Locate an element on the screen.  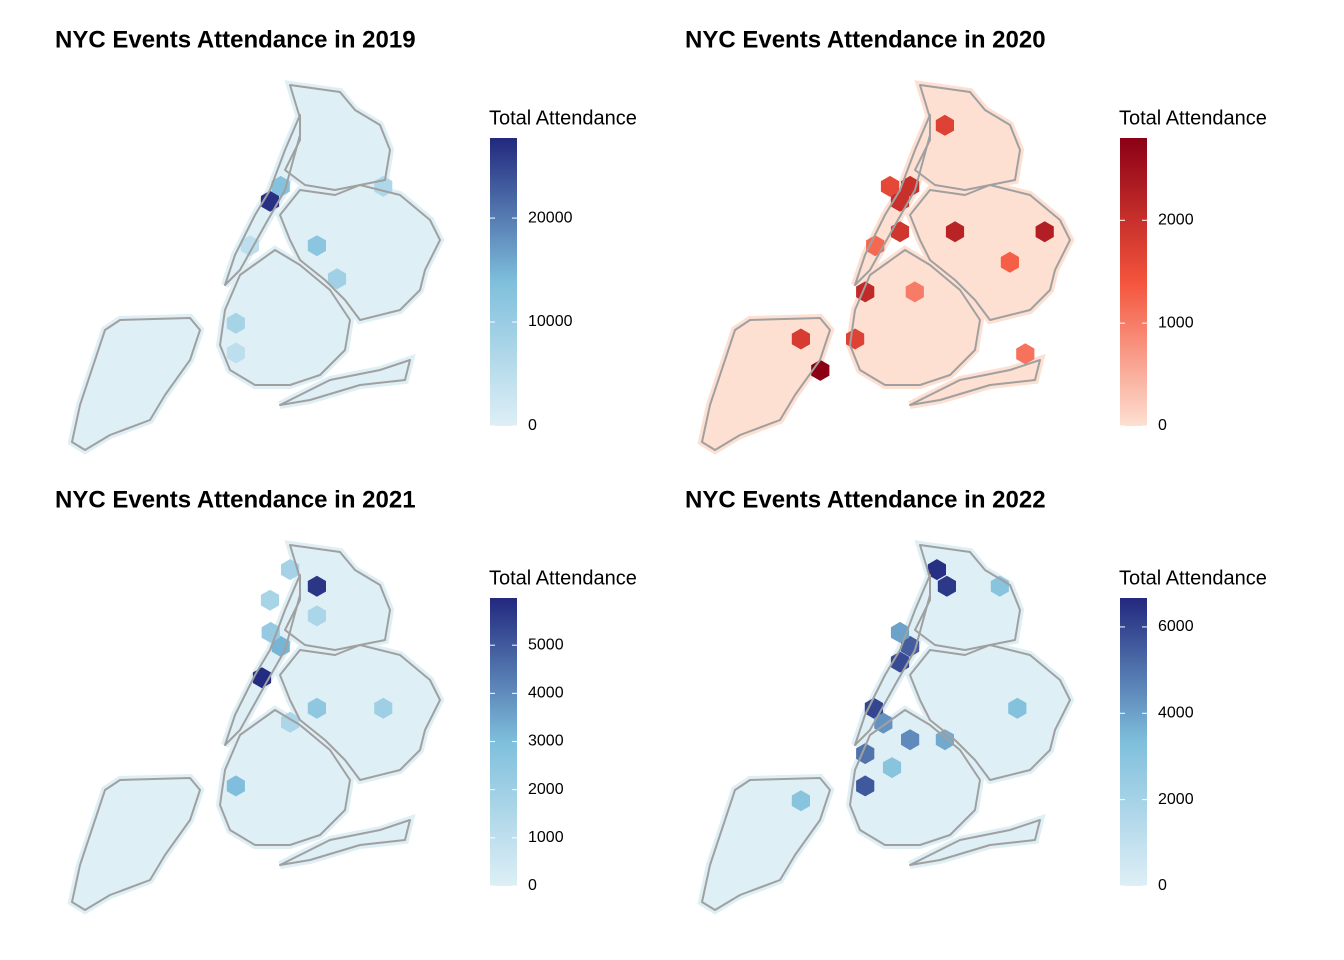
panel-title: NYC Events Attendance in 2019 is located at coordinates (235, 39).